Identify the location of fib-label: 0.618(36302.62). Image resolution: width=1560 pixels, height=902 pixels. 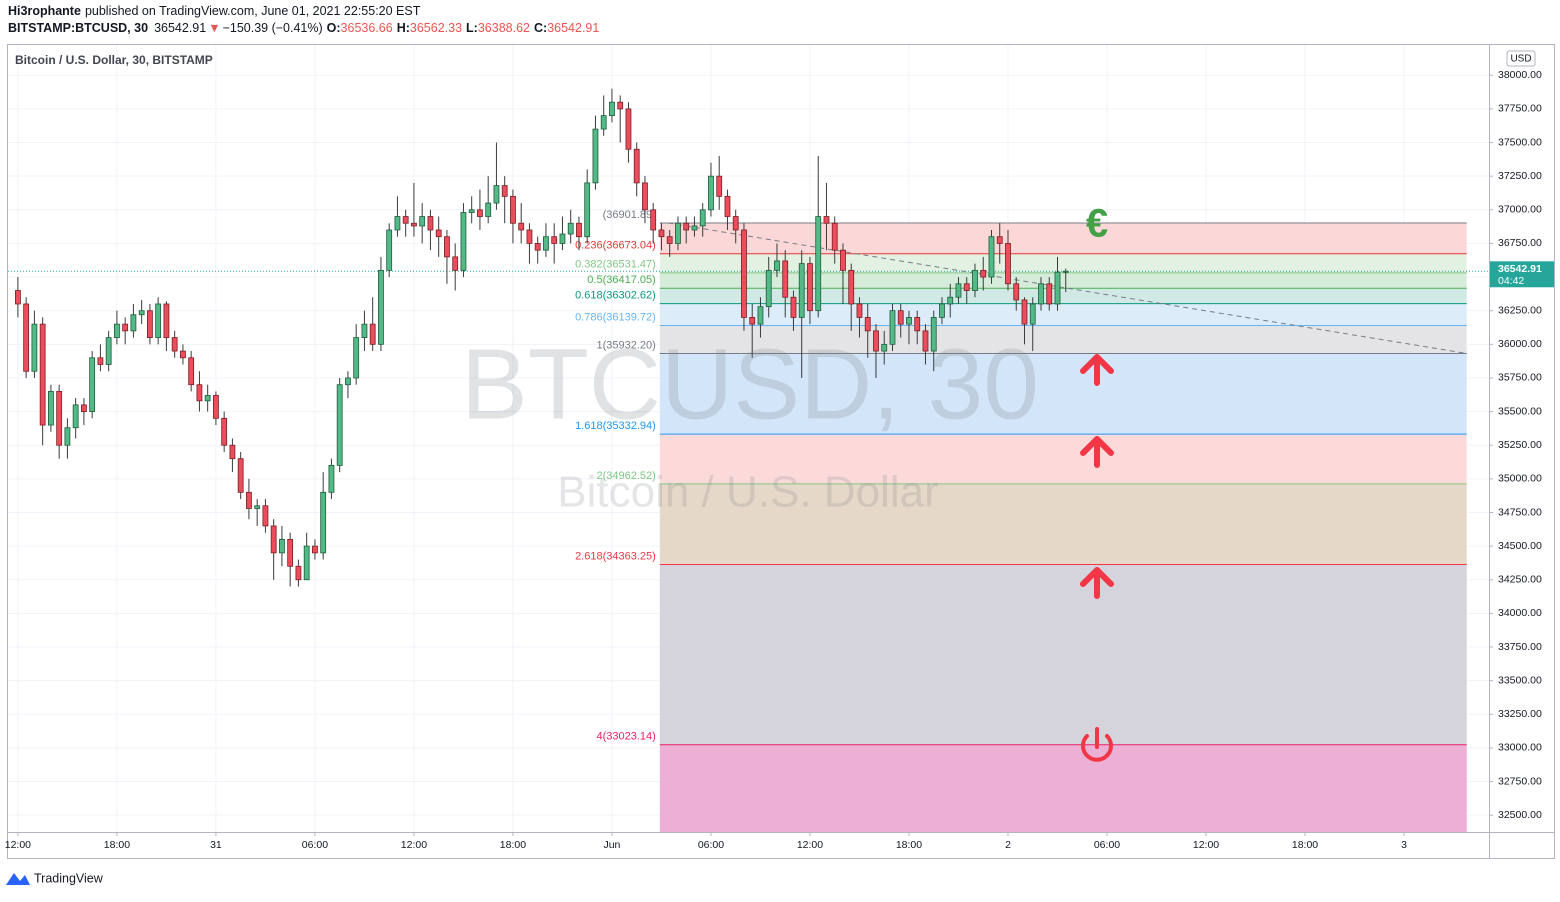
(615, 296).